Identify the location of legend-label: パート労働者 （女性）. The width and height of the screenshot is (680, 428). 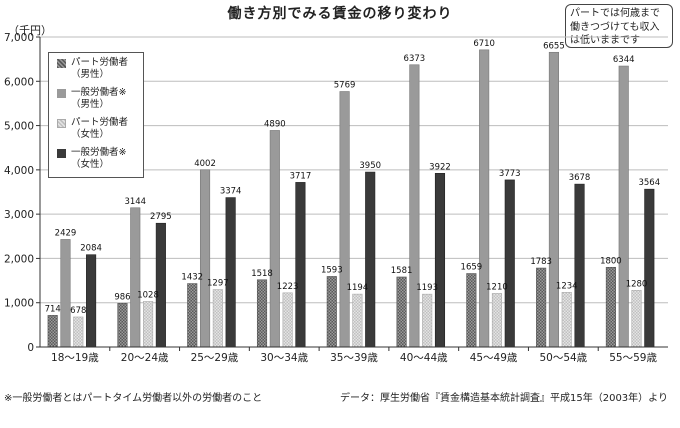
(100, 128).